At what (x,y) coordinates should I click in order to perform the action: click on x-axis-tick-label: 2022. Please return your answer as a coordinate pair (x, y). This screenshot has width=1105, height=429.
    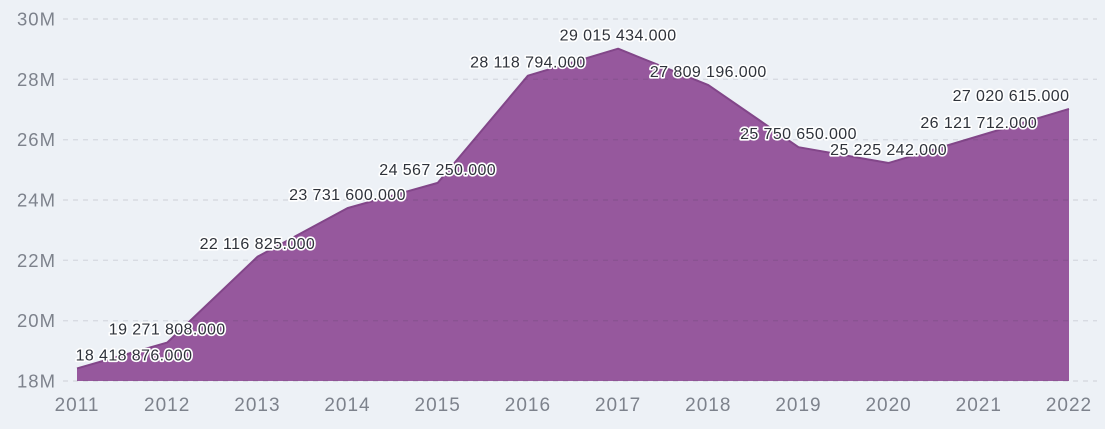
    Looking at the image, I should click on (1069, 405).